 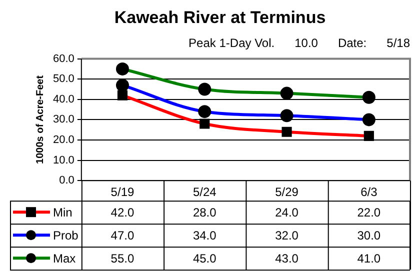 What do you see at coordinates (63, 140) in the screenshot?
I see `y-tick-label: 20.0` at bounding box center [63, 140].